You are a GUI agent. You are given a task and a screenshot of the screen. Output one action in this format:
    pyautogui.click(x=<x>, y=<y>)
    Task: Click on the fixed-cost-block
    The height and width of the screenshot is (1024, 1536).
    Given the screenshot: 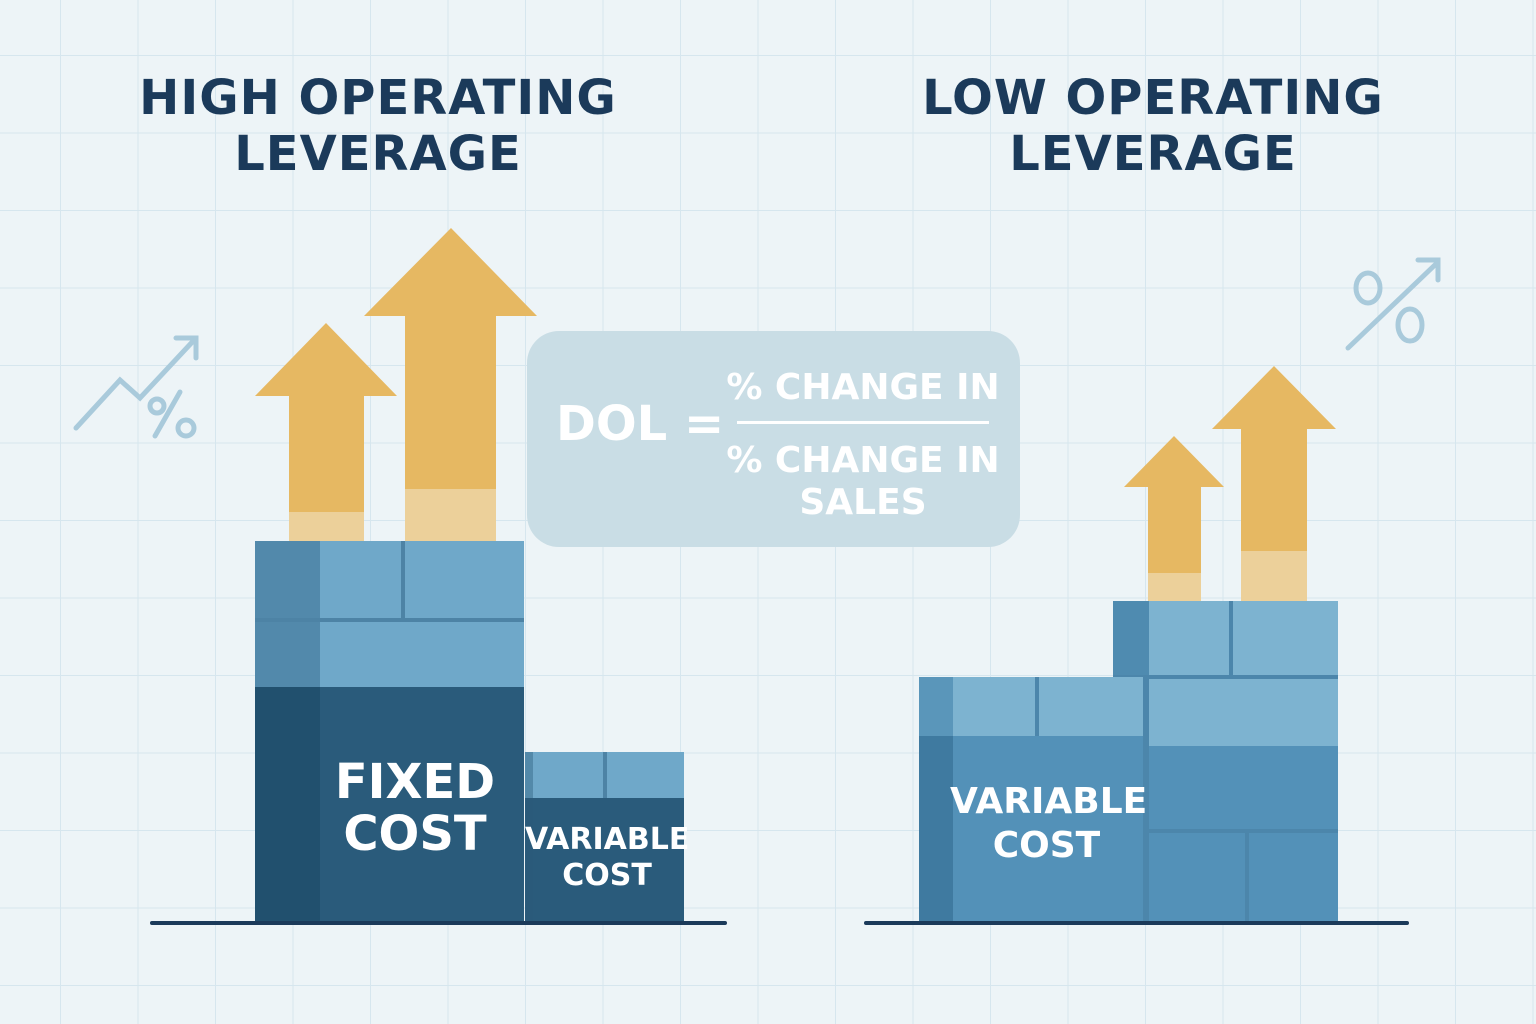 What is the action you would take?
    pyautogui.click(x=389, y=731)
    